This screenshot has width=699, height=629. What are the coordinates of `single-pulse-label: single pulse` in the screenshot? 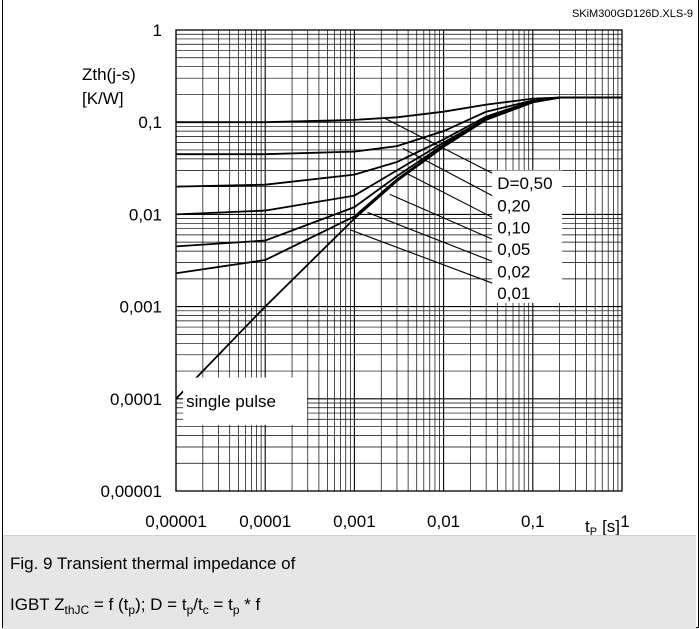 It's located at (231, 401).